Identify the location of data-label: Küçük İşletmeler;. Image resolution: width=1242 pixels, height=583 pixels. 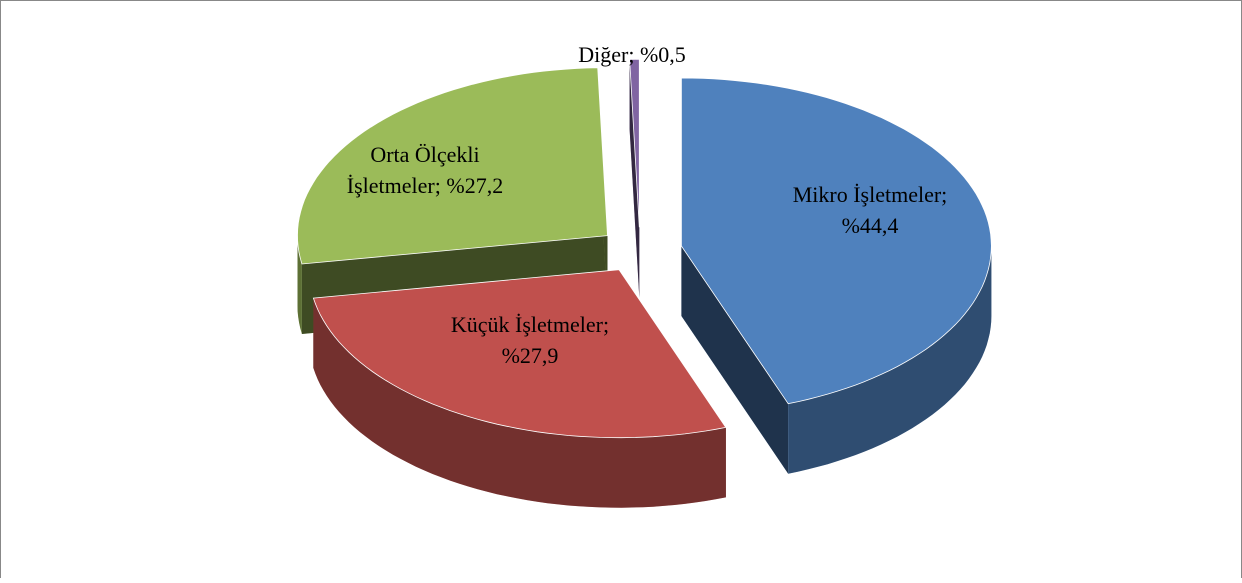
(530, 324).